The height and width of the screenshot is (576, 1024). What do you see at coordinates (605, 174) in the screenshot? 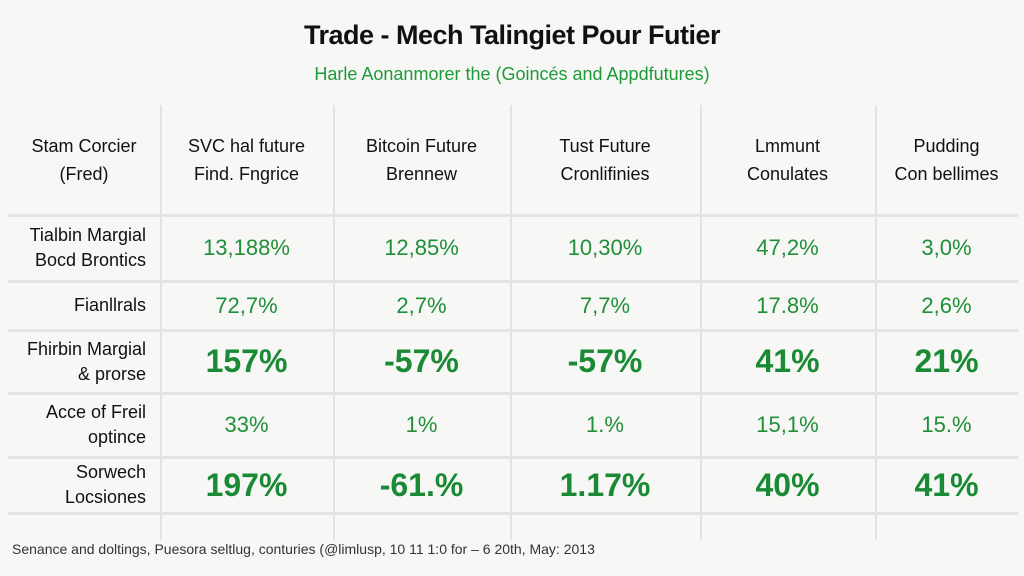
I see `header-line: Cronlifinies` at bounding box center [605, 174].